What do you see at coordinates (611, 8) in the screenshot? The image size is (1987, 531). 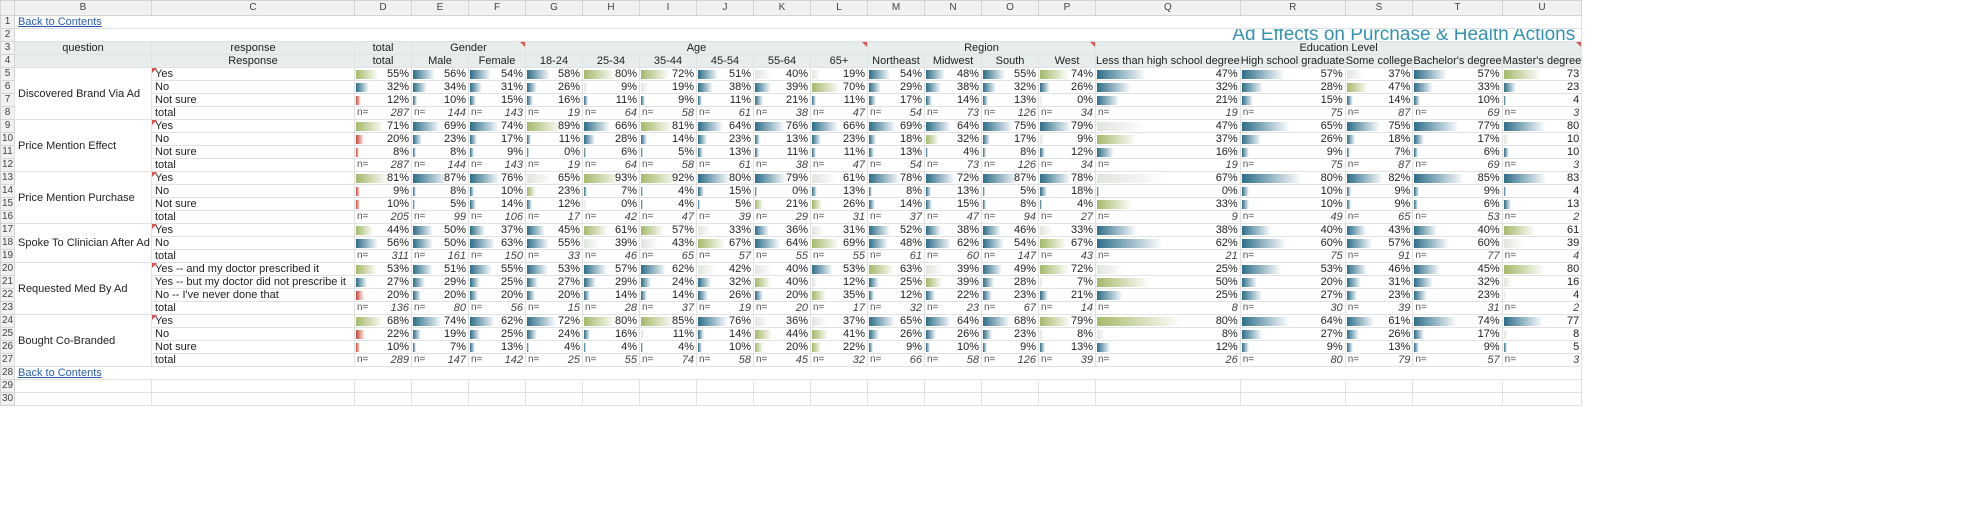 I see `column-header-H: H` at bounding box center [611, 8].